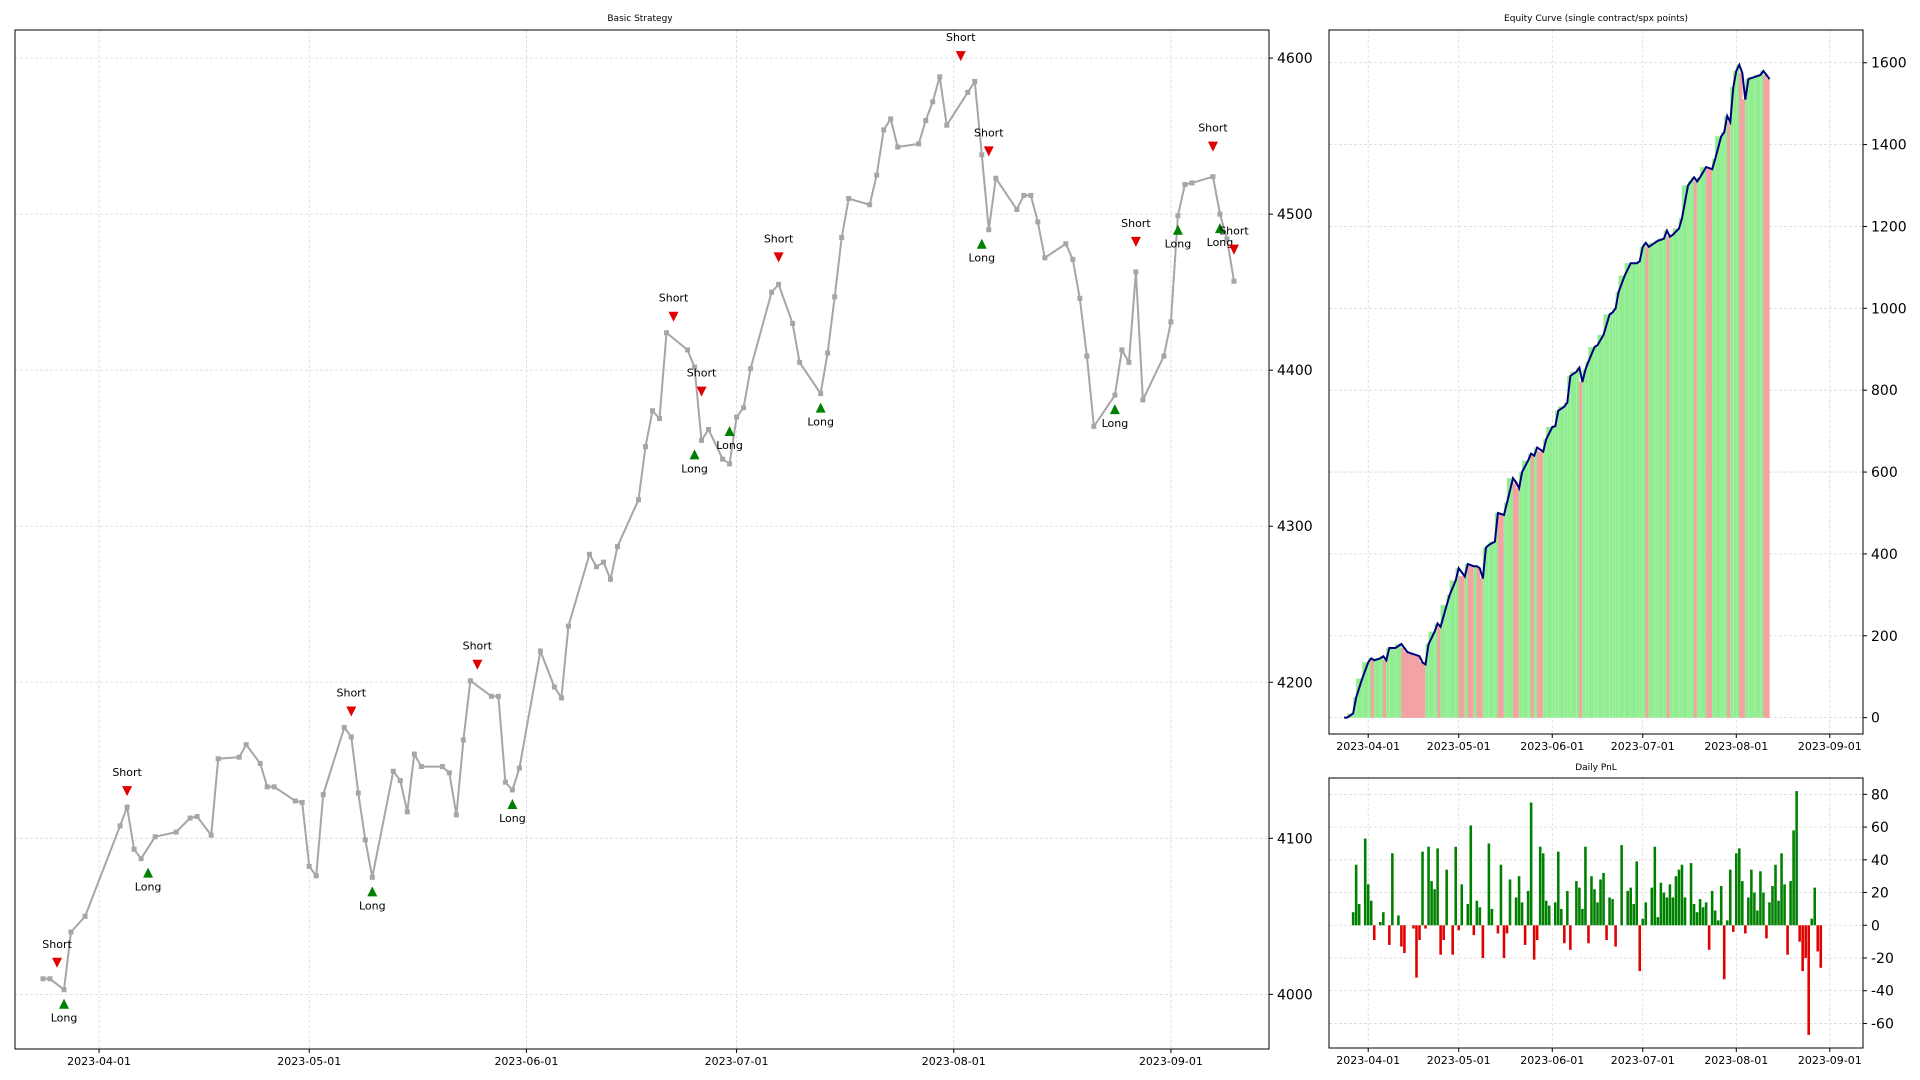 The height and width of the screenshot is (1080, 1920). What do you see at coordinates (1295, 527) in the screenshot?
I see `y-tick-label: 4300` at bounding box center [1295, 527].